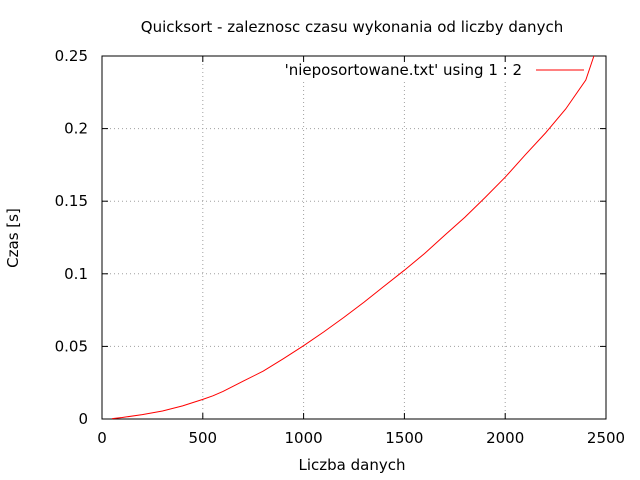 The image size is (640, 480). Describe the element at coordinates (102, 438) in the screenshot. I see `x-tick-label: 0` at that location.